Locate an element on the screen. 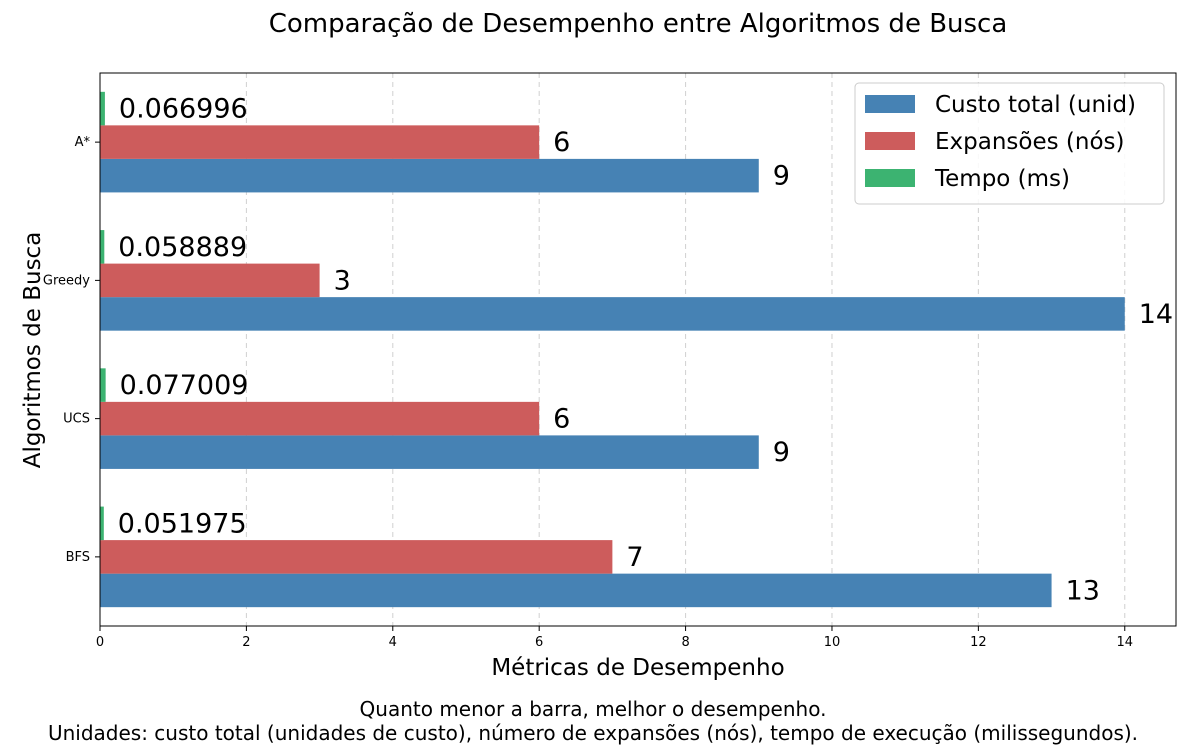 This screenshot has height=754, width=1186. x-tick-label: 6 is located at coordinates (539, 642).